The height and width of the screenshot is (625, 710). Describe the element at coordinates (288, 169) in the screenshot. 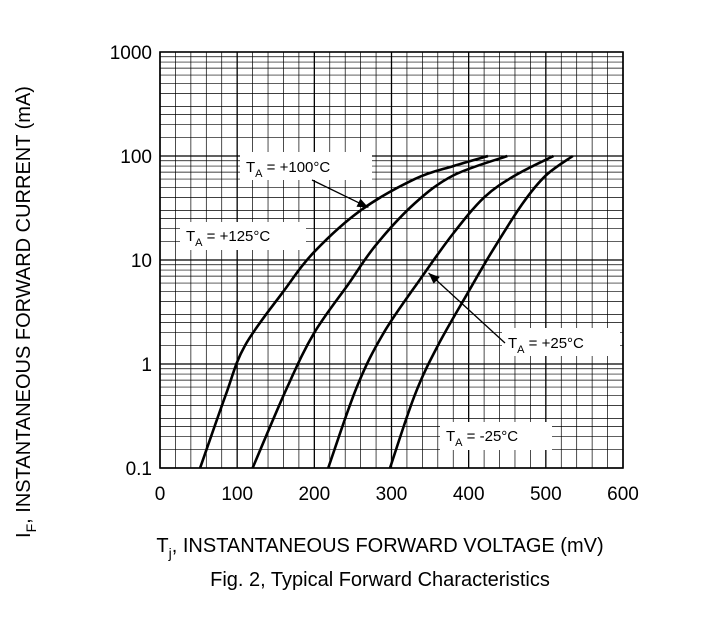

I see `annotation-100c-label: TA = +100°C` at that location.